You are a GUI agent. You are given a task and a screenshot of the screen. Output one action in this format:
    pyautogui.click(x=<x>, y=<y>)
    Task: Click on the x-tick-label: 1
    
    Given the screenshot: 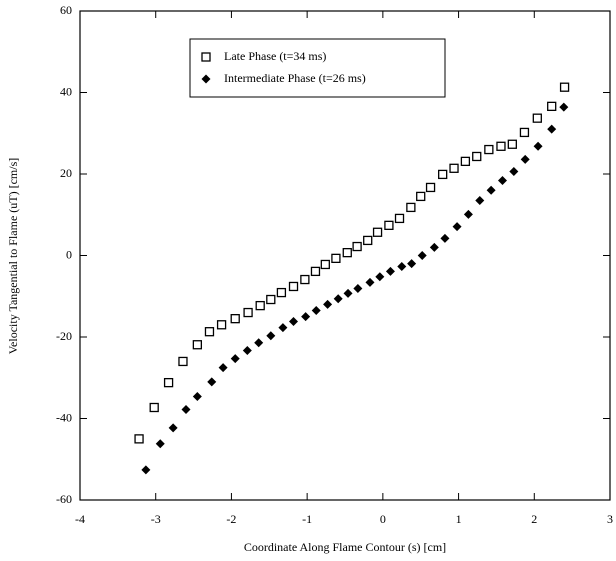 What is the action you would take?
    pyautogui.click(x=459, y=519)
    